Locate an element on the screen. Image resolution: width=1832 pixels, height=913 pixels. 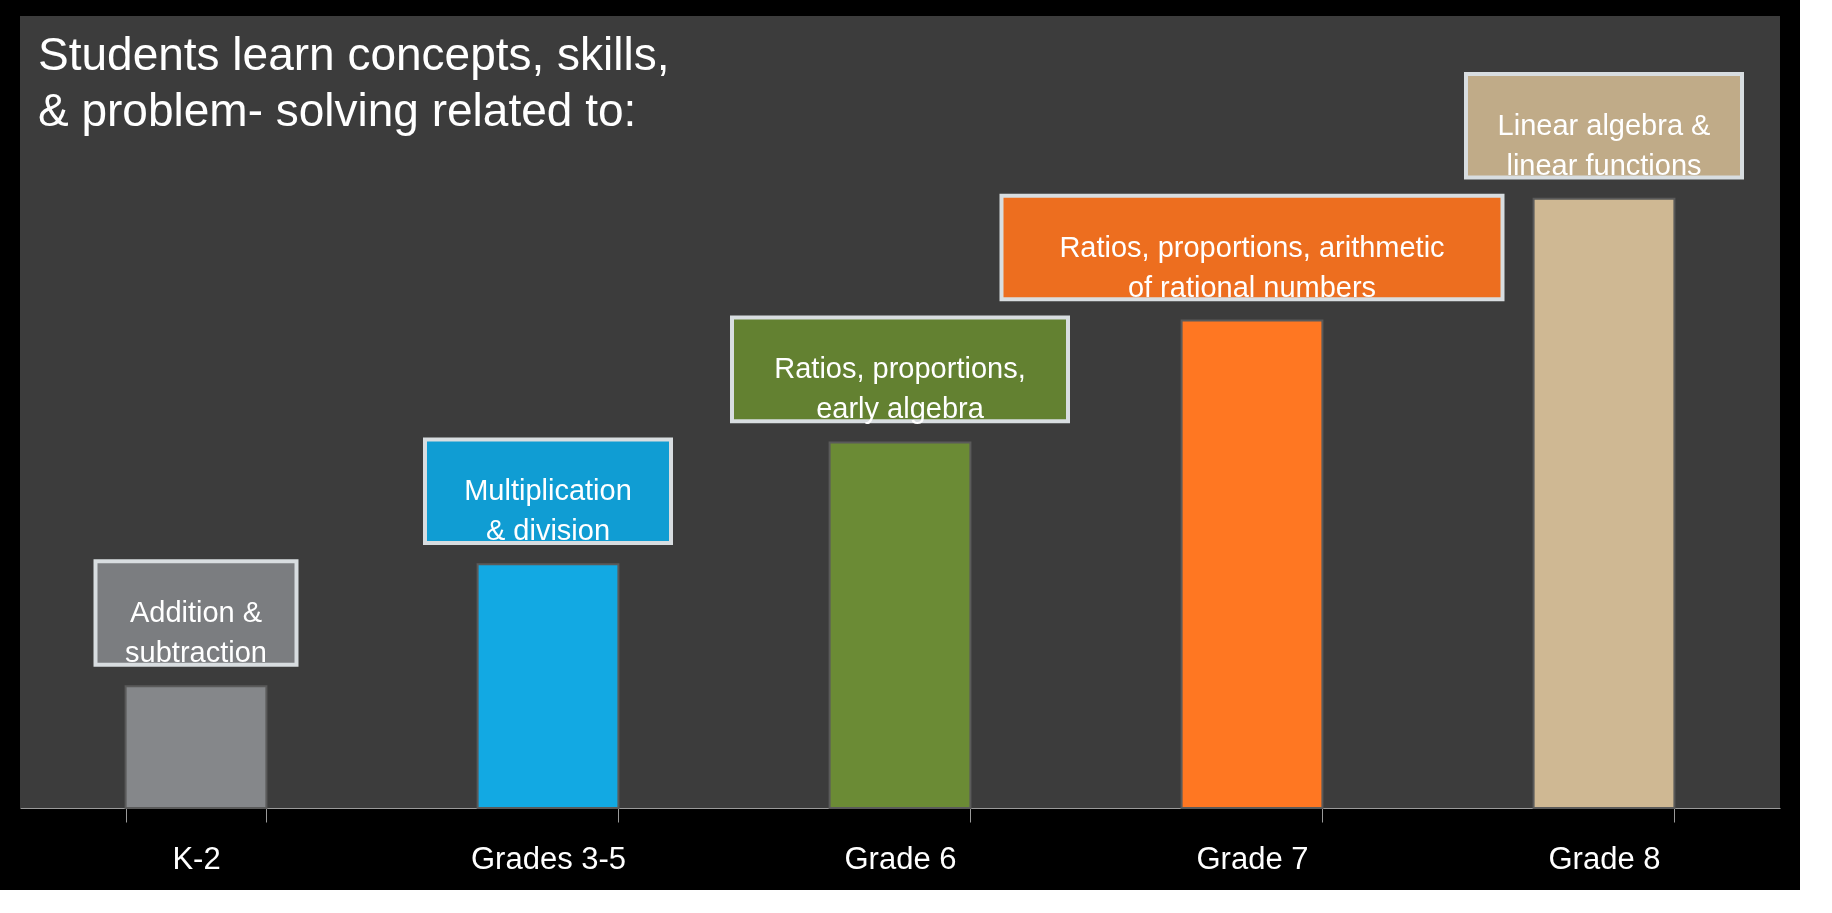
annotation: Ratios, proportions, early algebra is located at coordinates (900, 388).